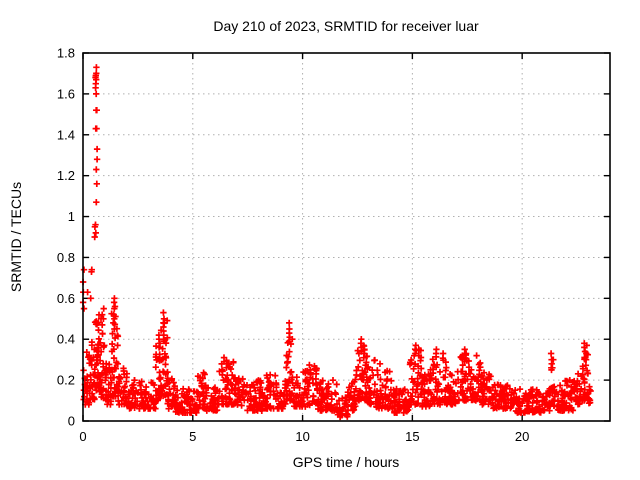 This screenshot has height=480, width=640. I want to click on y-tick-label: 1.2, so click(66, 175).